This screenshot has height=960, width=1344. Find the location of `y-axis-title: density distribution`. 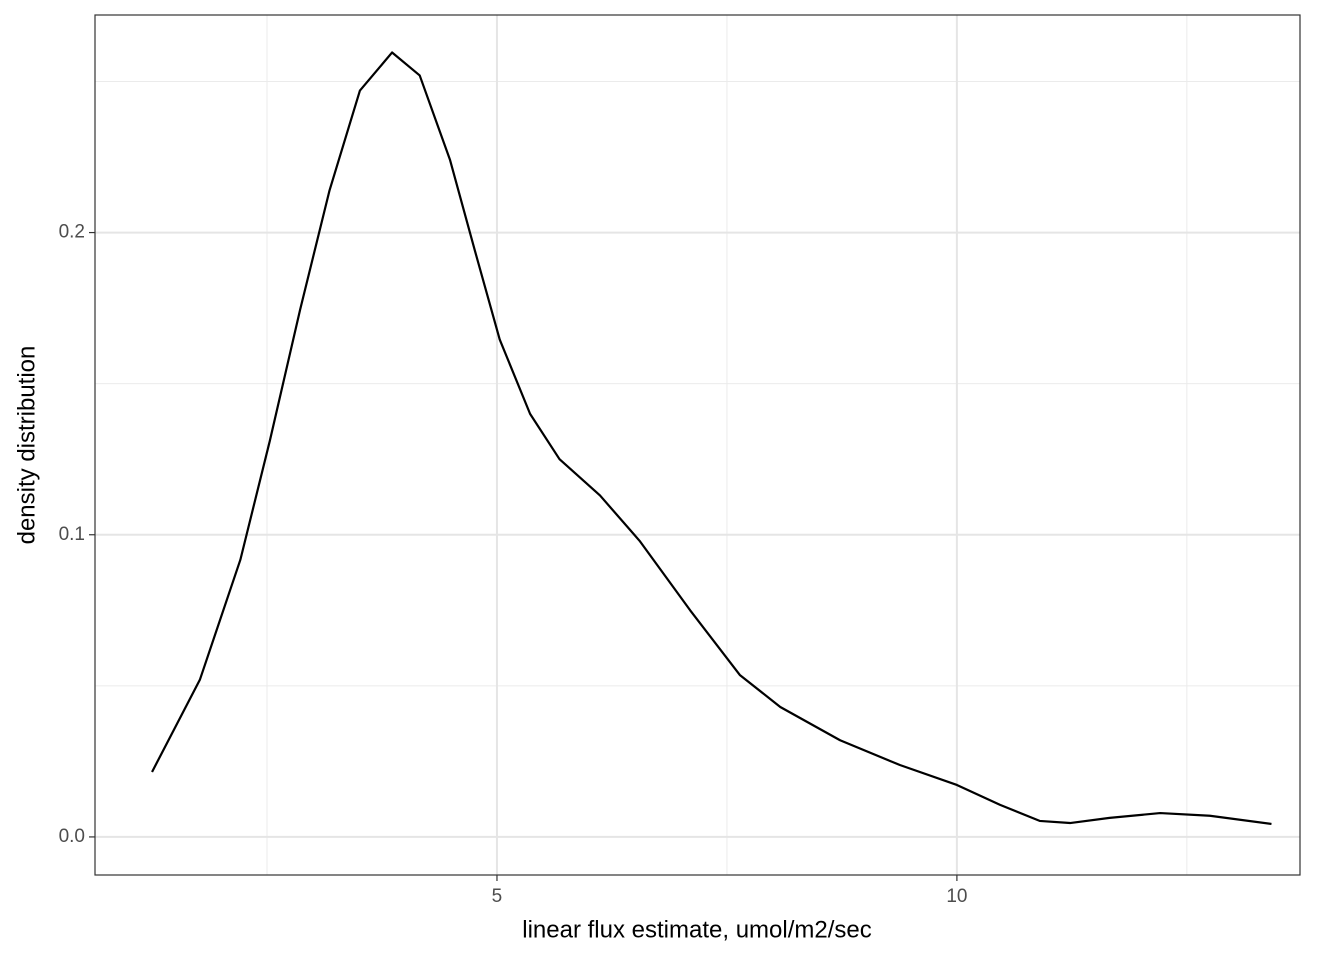

y-axis-title: density distribution is located at coordinates (26, 445).